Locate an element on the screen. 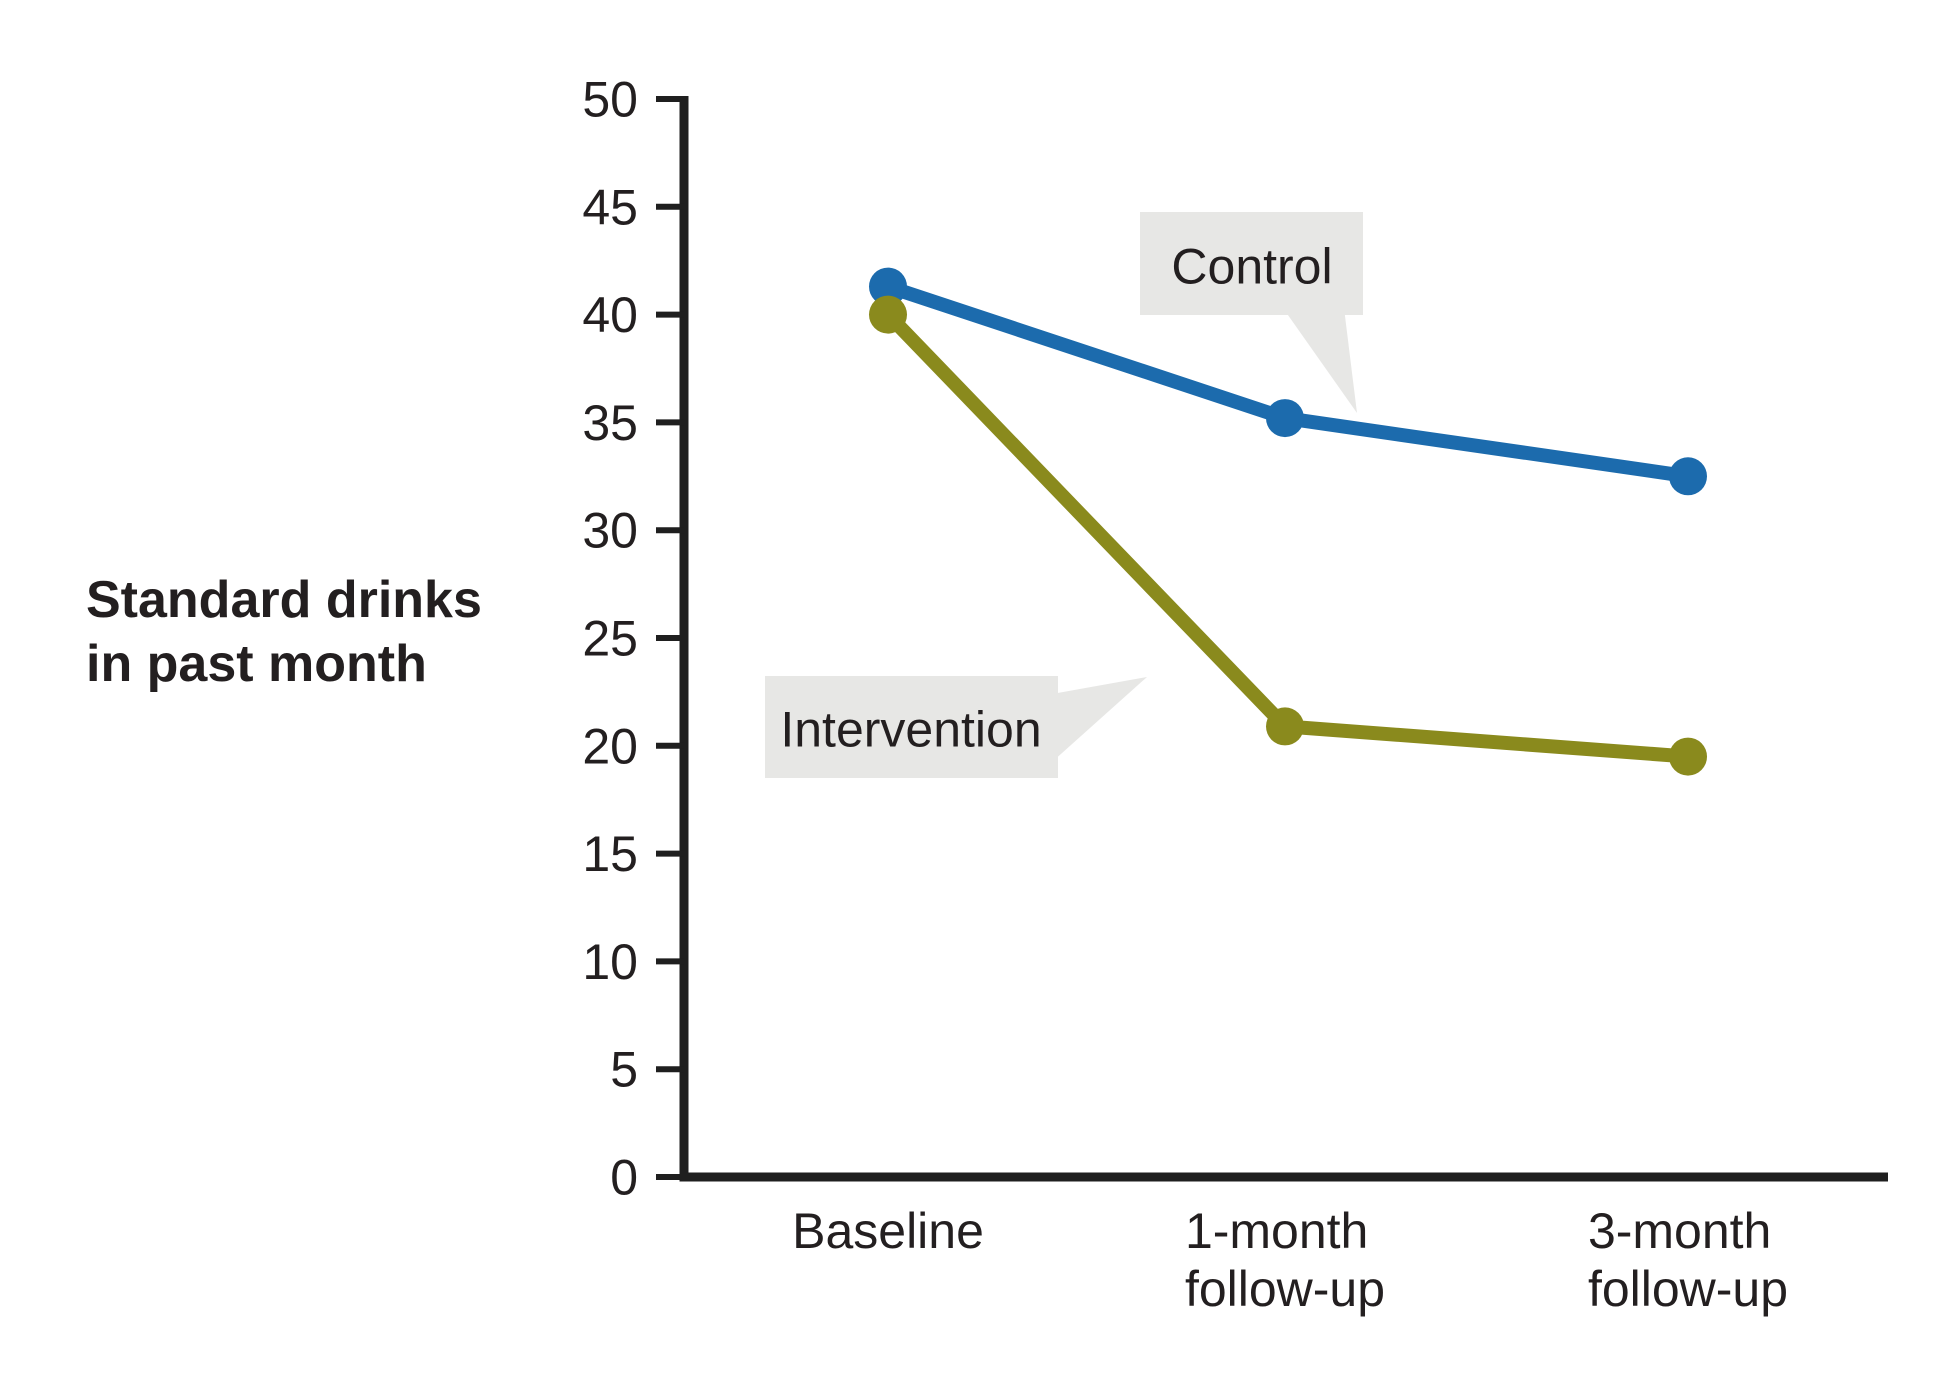 The width and height of the screenshot is (1954, 1375). x-category-label: Baseline is located at coordinates (888, 1231).